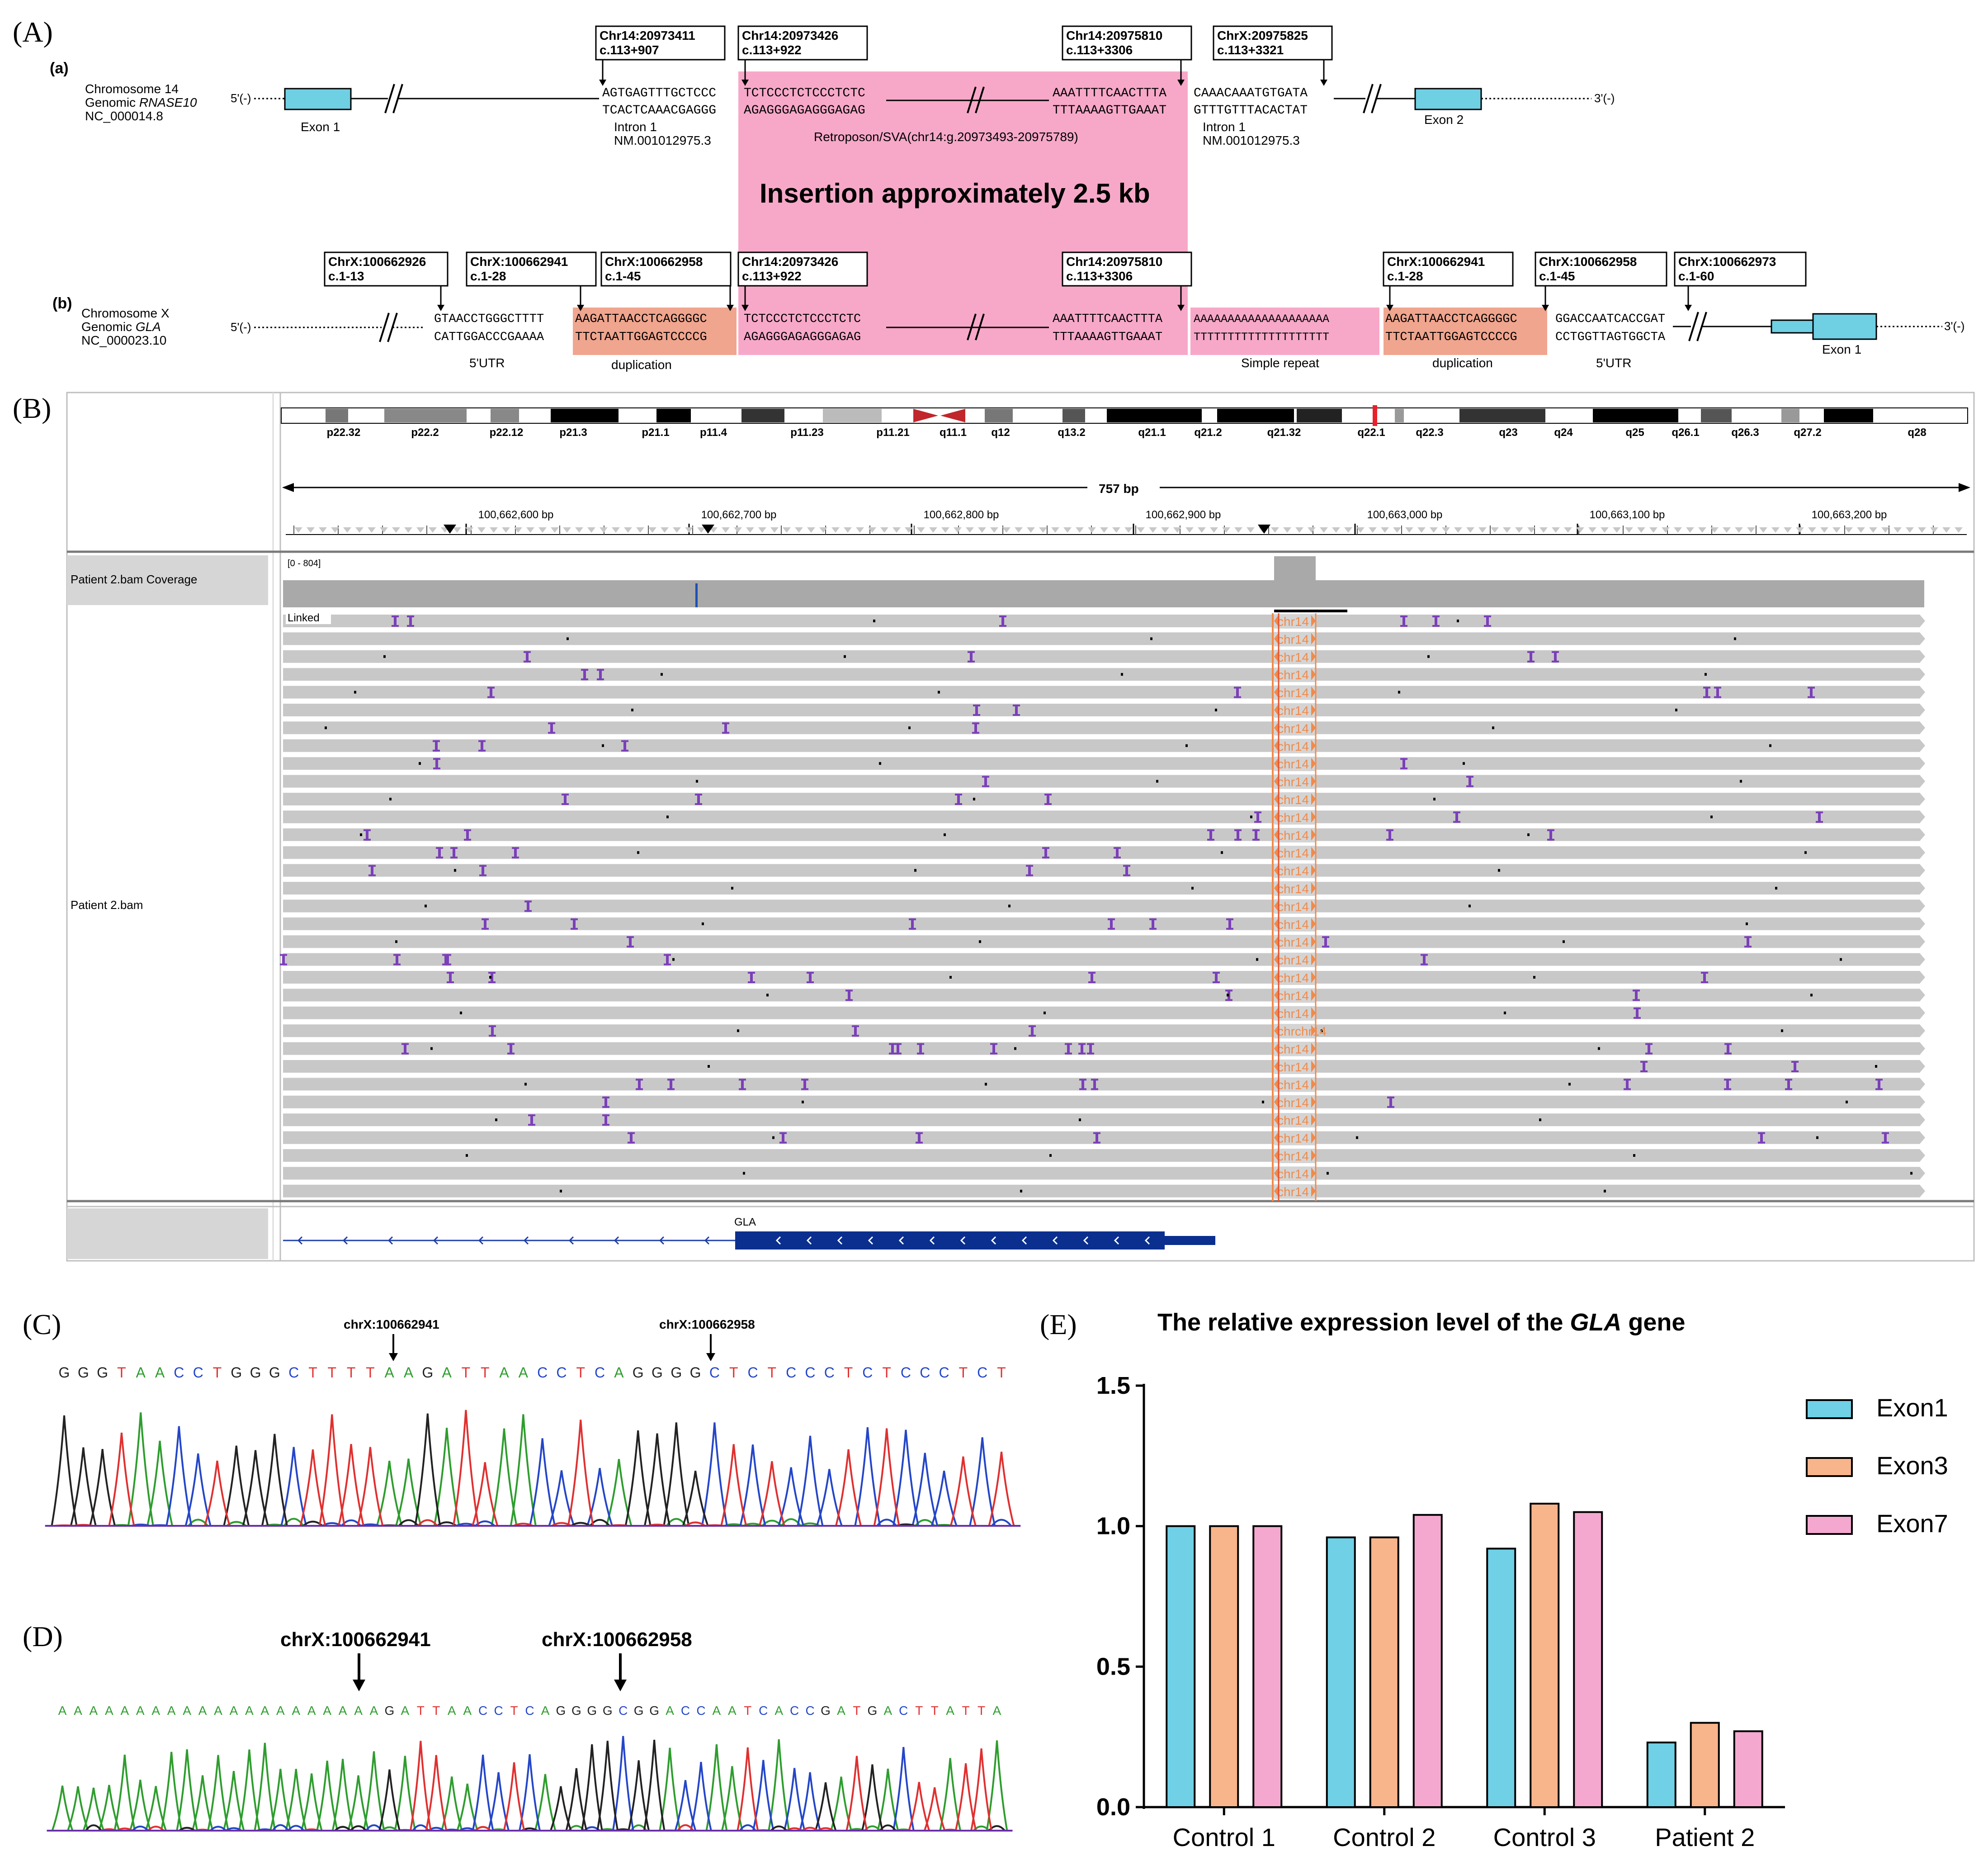 This screenshot has width=1988, height=1865. I want to click on gla-gene-track, so click(749, 1240).